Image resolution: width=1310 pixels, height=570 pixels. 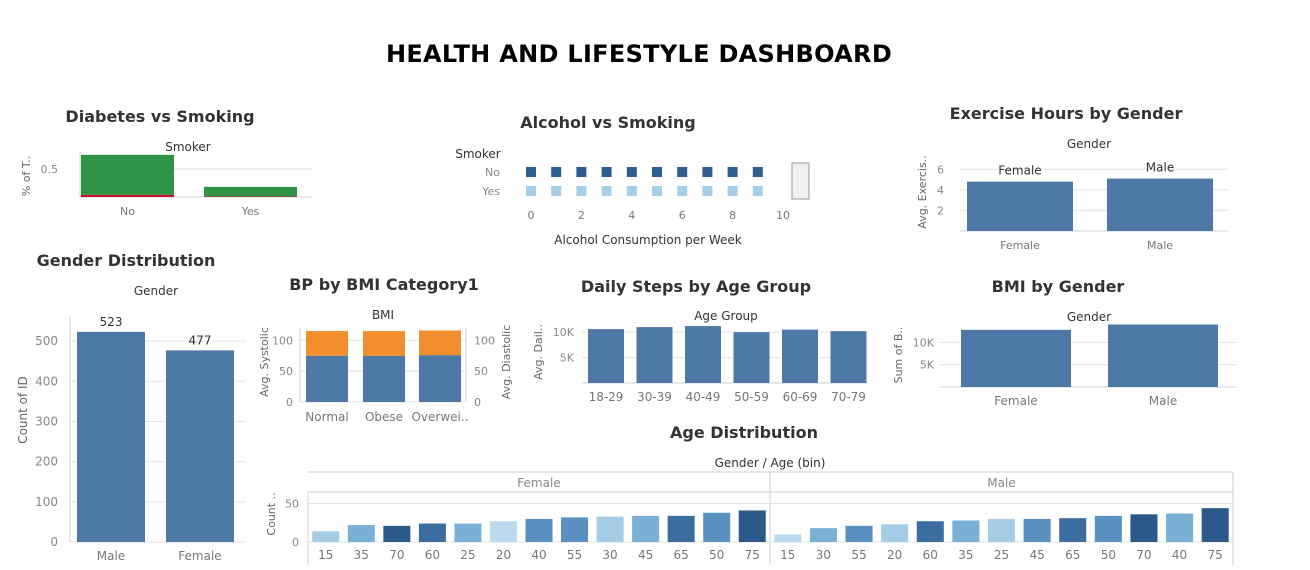 I want to click on x-tick-label: No, so click(x=127, y=211).